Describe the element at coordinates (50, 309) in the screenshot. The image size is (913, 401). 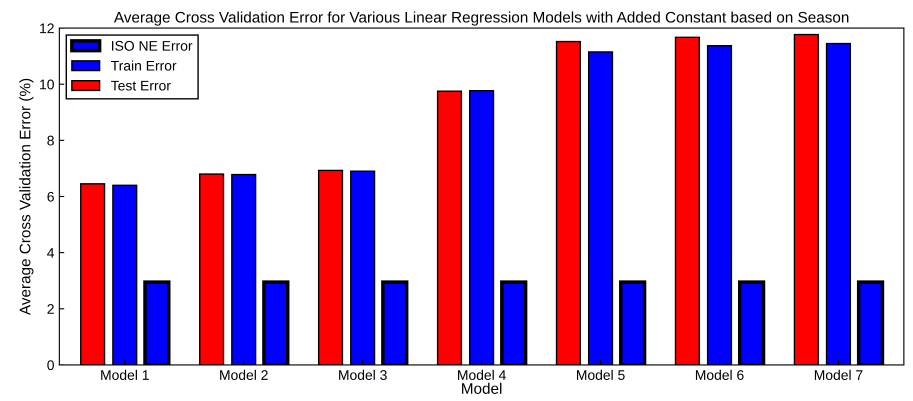
I see `y-tick-label: 2` at that location.